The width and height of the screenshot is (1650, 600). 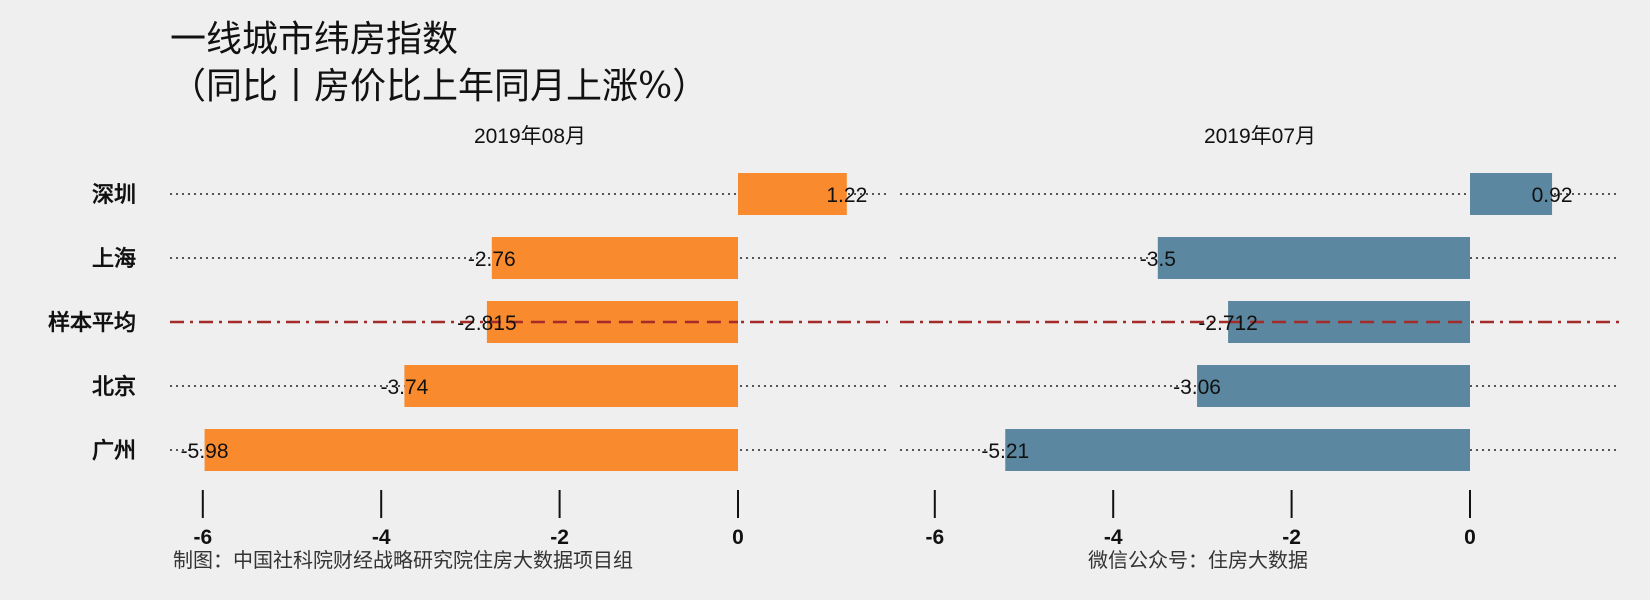 I want to click on bar-jul-shenzhen, so click(x=1511, y=194).